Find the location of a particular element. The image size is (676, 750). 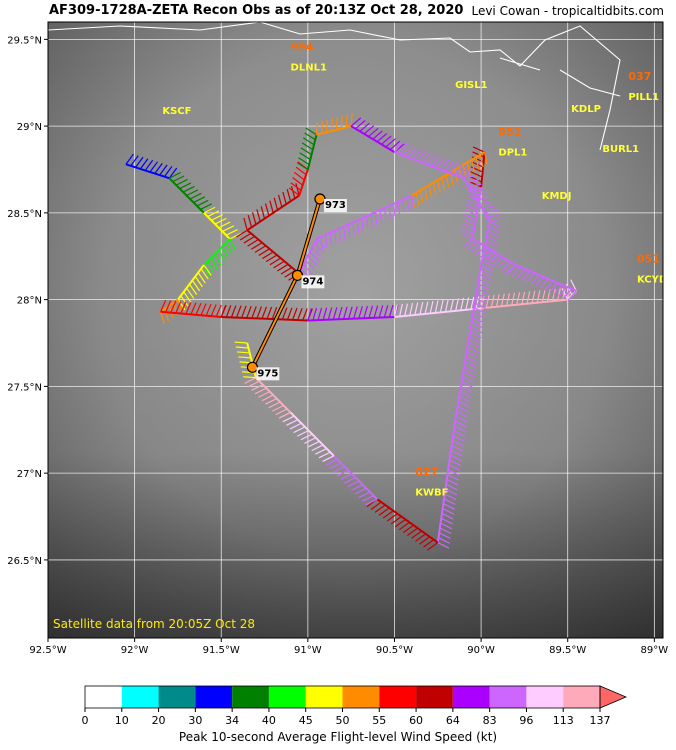

lon-tick-label: 90°W is located at coordinates (481, 650).